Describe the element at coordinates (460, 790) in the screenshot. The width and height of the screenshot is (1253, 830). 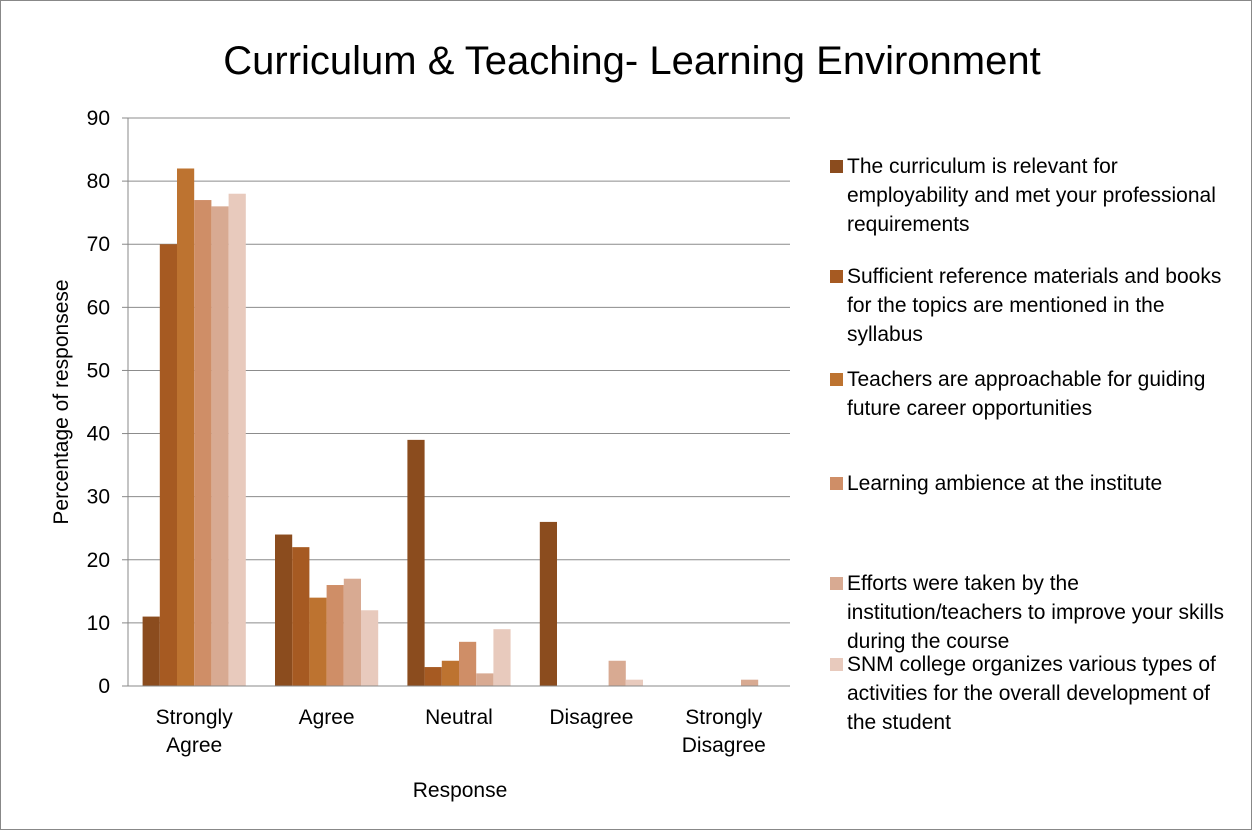
I see `x-axis-title: Response` at that location.